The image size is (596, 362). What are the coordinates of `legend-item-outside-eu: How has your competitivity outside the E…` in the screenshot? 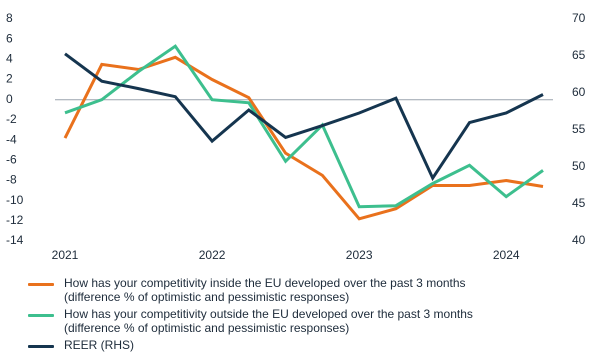 It's located at (311, 321).